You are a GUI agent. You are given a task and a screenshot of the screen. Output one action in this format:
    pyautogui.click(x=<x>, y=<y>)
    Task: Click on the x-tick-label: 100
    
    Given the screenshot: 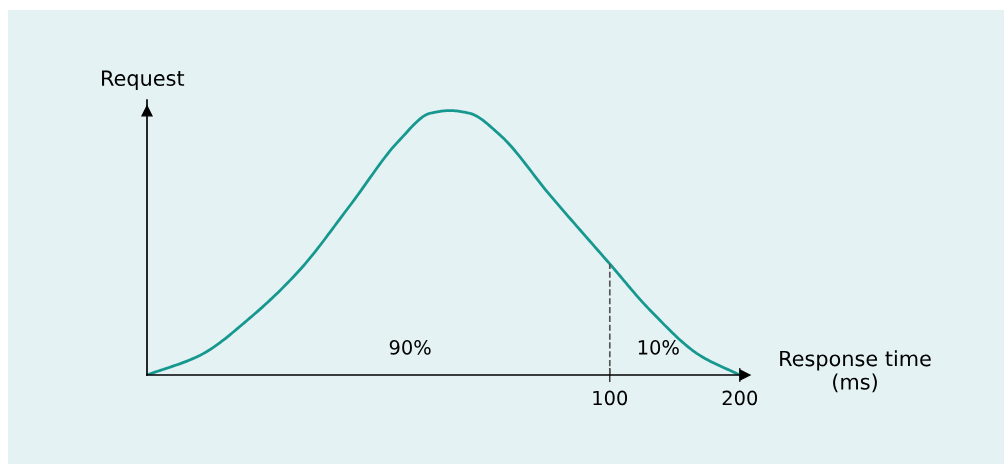 What is the action you would take?
    pyautogui.click(x=610, y=398)
    